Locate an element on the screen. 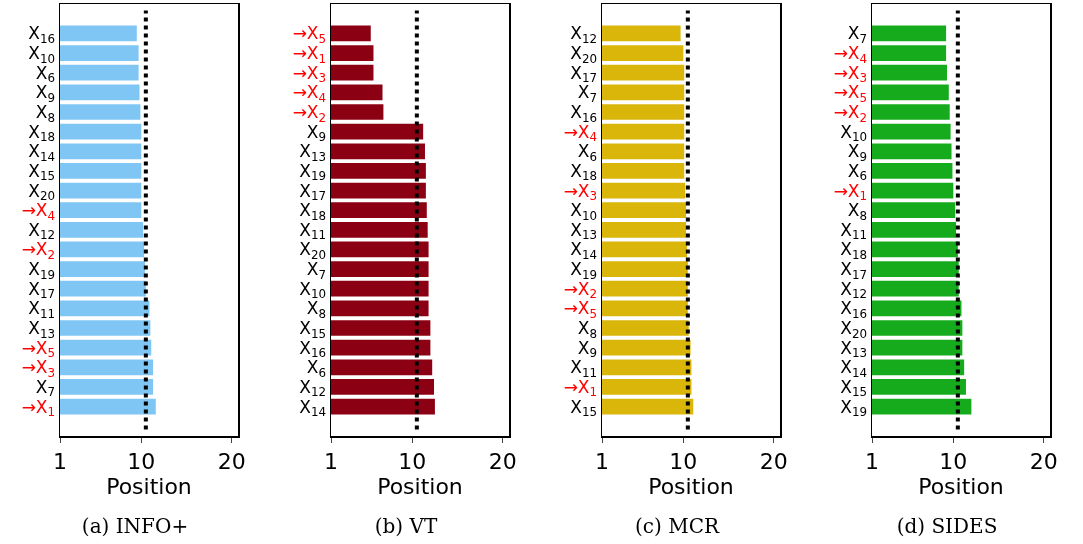 This screenshot has width=1083, height=544. text: (b) VT is located at coordinates (406, 526).